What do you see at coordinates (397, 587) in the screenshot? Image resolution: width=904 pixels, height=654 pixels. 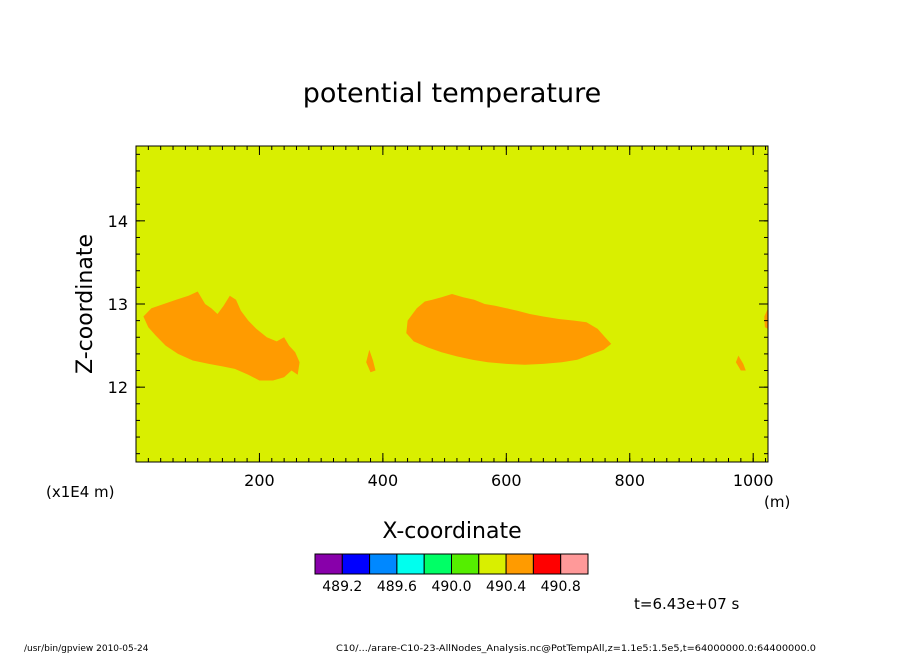 I see `colorbar-label: 489.6` at bounding box center [397, 587].